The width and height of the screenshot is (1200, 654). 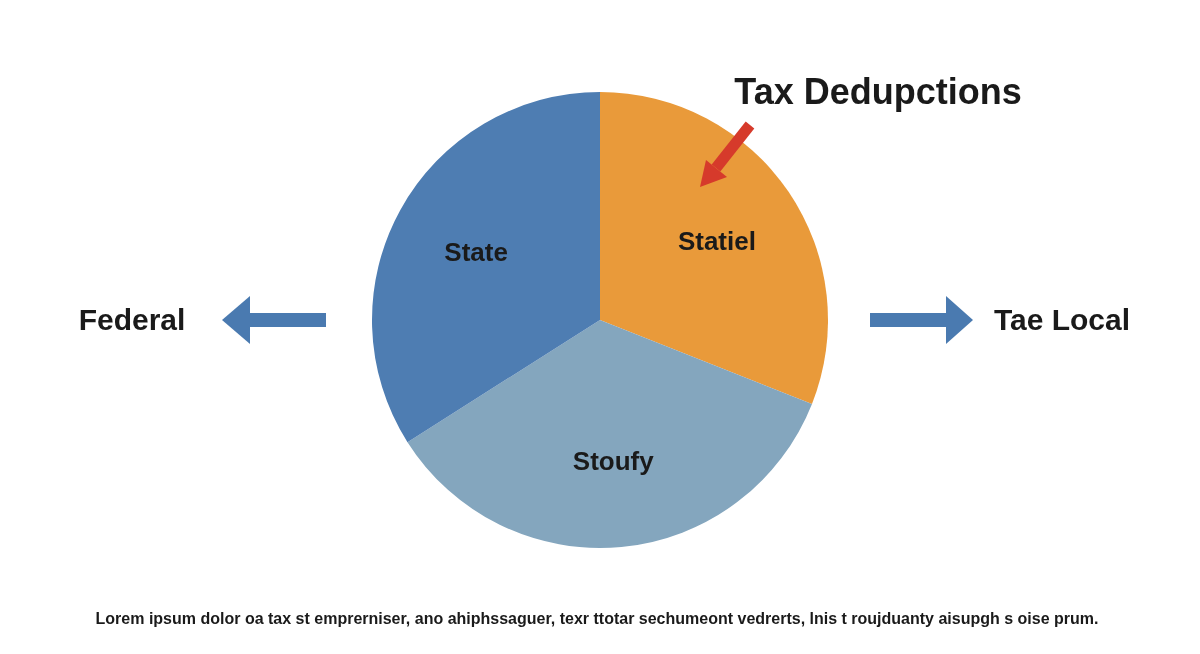 What do you see at coordinates (878, 91) in the screenshot?
I see `chart-title: Tax Dedupctions` at bounding box center [878, 91].